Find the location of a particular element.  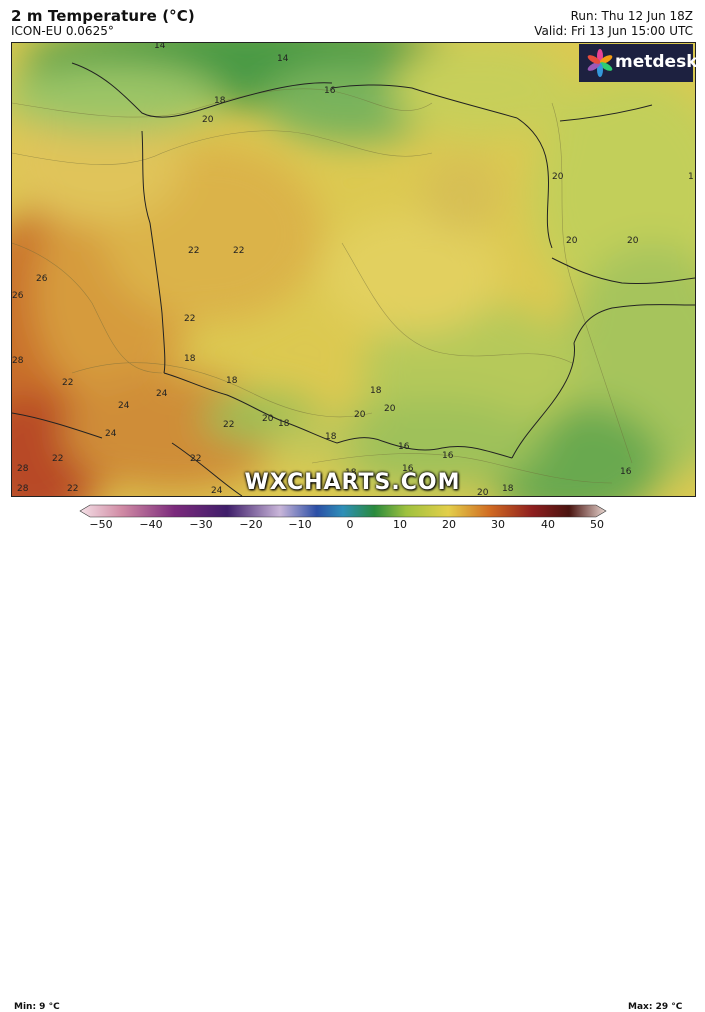

valid-time: Valid: Fri 13 Jun 15:00 UTC is located at coordinates (613, 31).